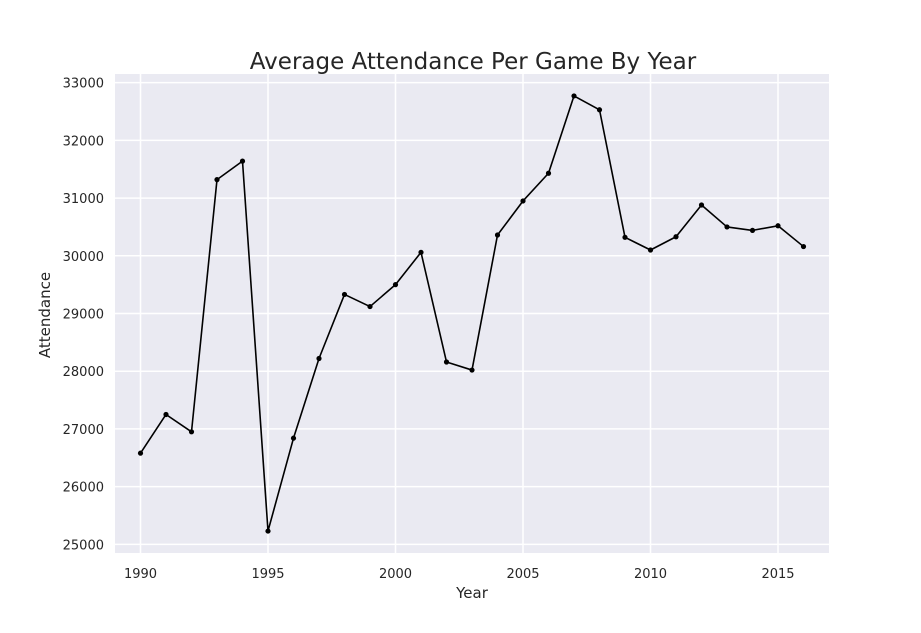  Describe the element at coordinates (268, 531) in the screenshot. I see `data-point-1995` at that location.